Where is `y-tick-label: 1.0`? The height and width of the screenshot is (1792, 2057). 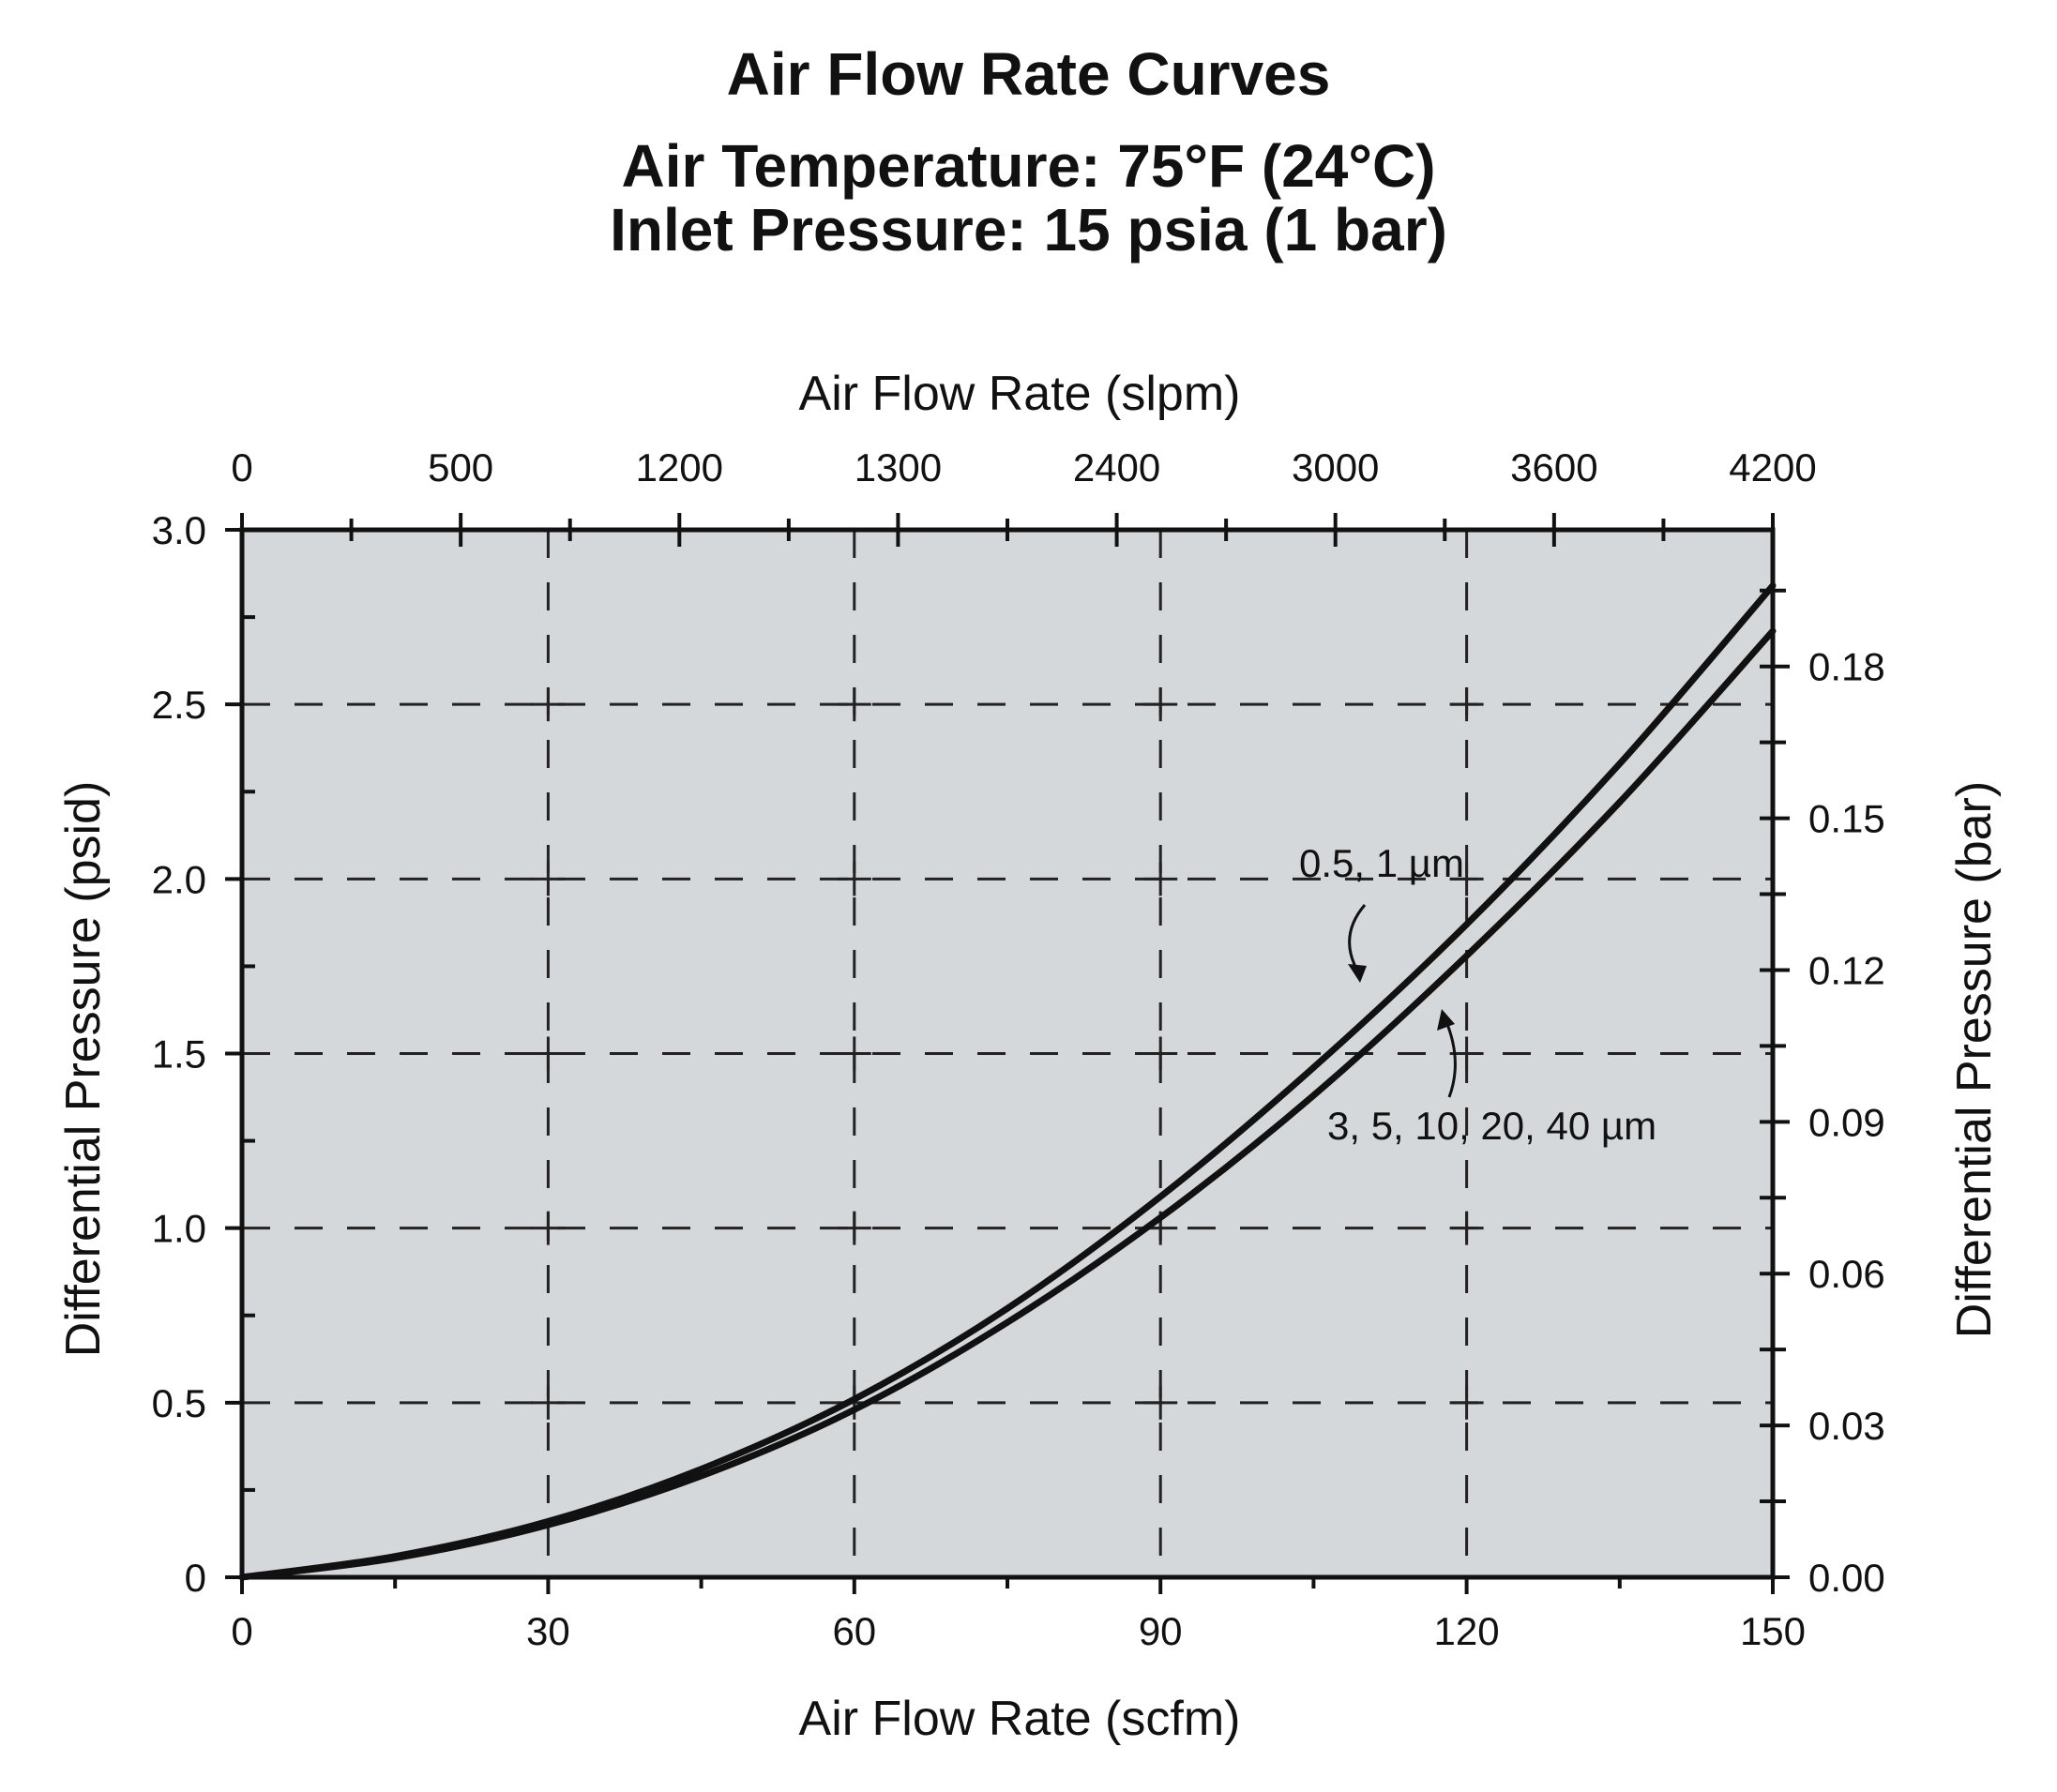
y-tick-label: 1.0 is located at coordinates (179, 1229).